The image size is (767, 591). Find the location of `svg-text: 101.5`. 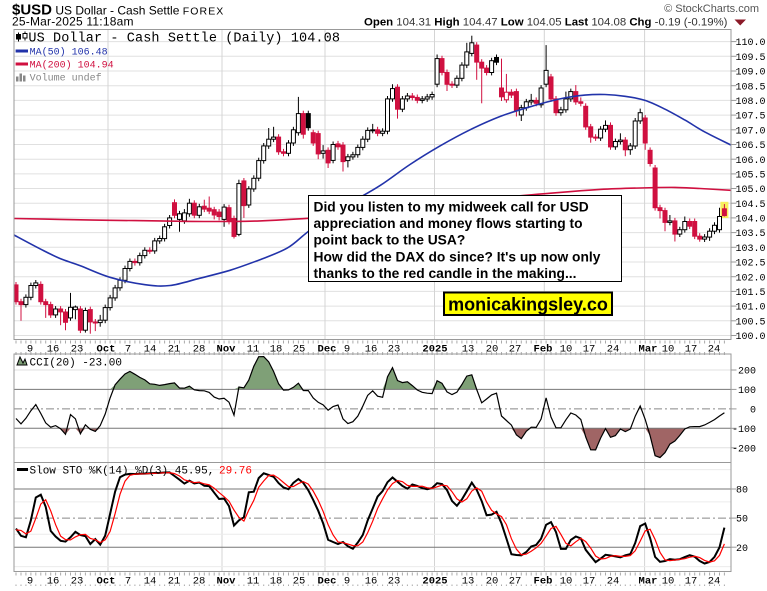

svg-text: 101.5 is located at coordinates (751, 293).